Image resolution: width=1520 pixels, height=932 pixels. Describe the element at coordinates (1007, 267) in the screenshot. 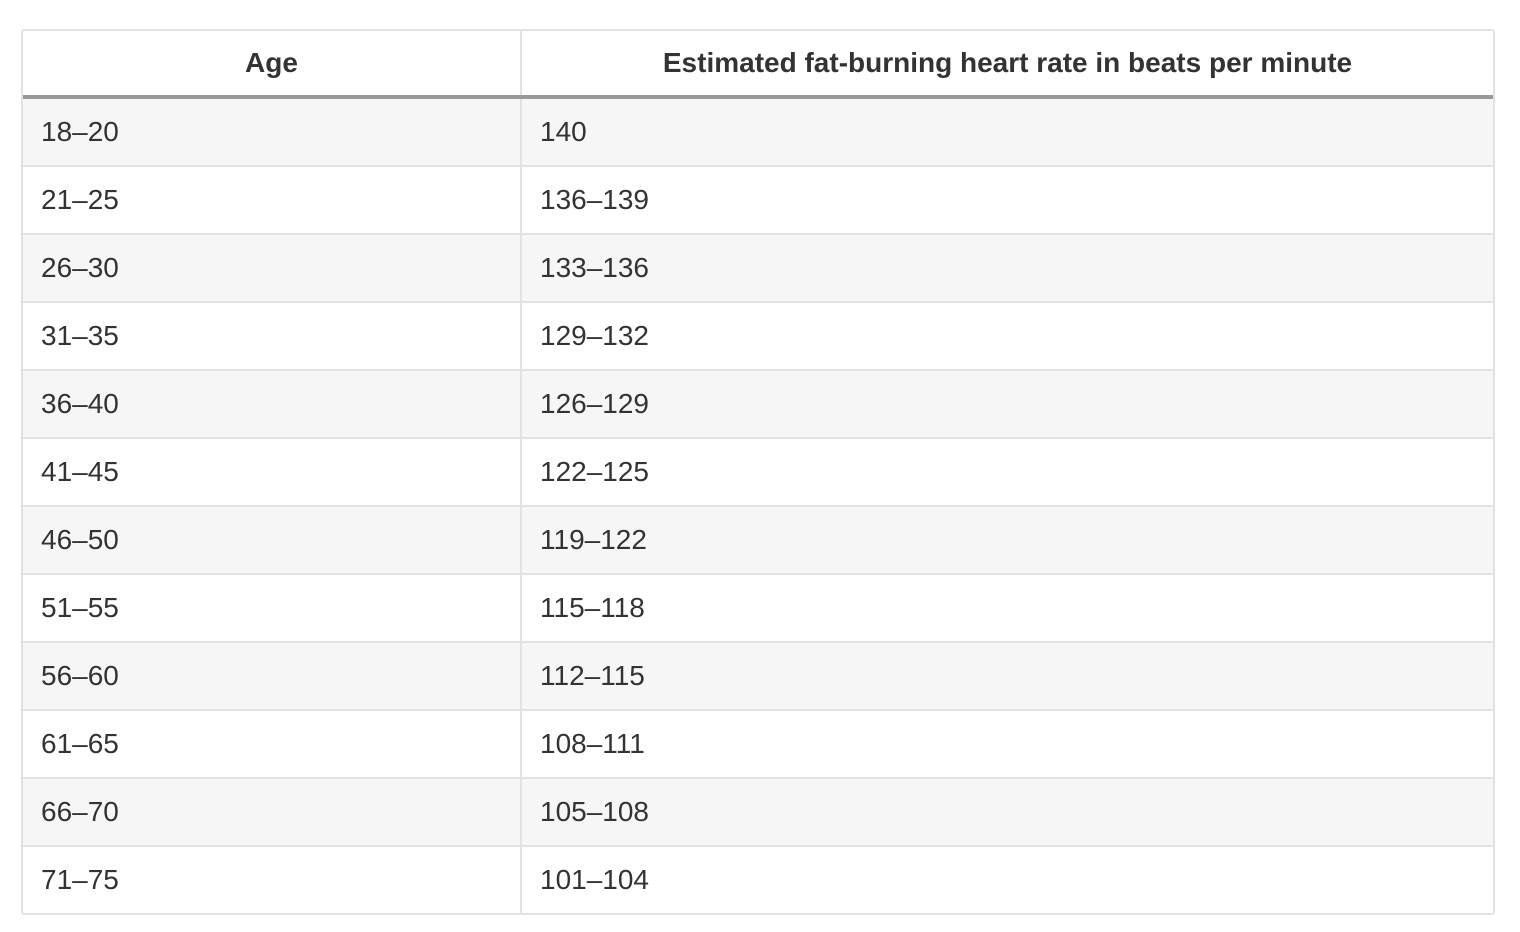

I see `table-cell: 133–136` at that location.